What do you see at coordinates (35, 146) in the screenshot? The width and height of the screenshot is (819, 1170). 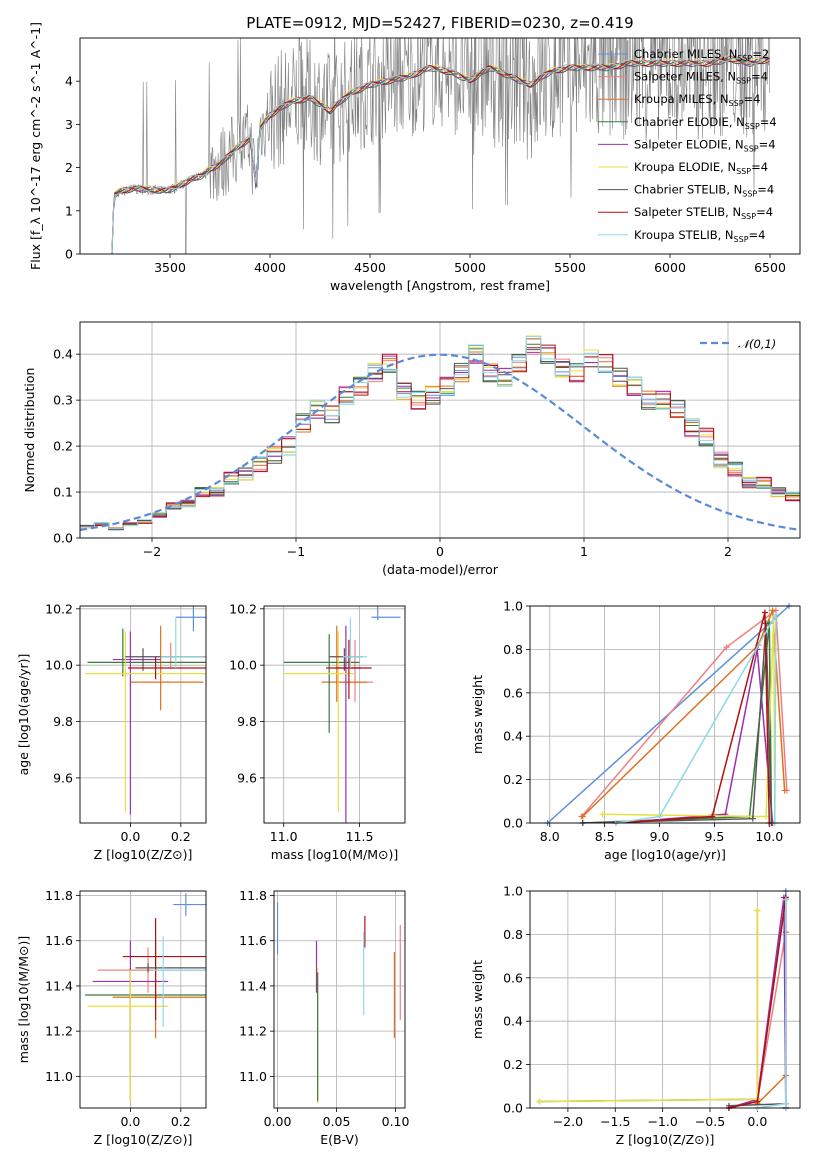 I see `y-axis-label: Flux [f_λ 10^-17 erg cm^-2 s^-1 A^-1]` at bounding box center [35, 146].